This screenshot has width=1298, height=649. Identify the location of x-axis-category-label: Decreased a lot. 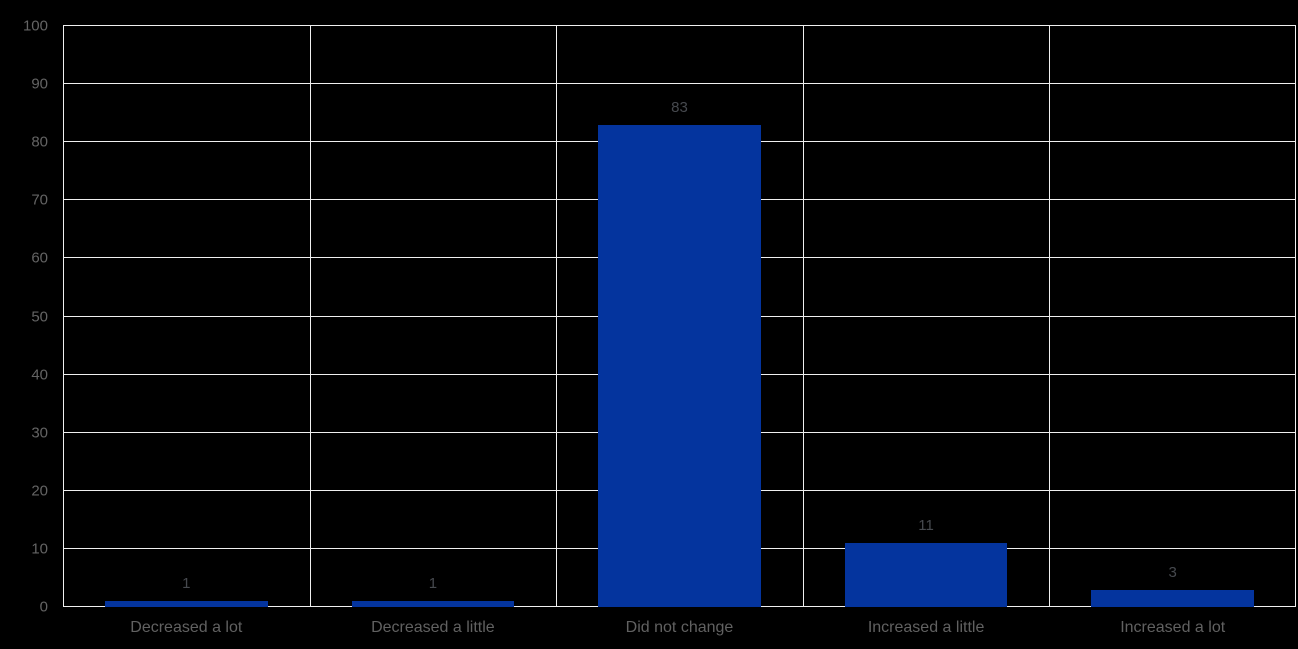
(186, 627).